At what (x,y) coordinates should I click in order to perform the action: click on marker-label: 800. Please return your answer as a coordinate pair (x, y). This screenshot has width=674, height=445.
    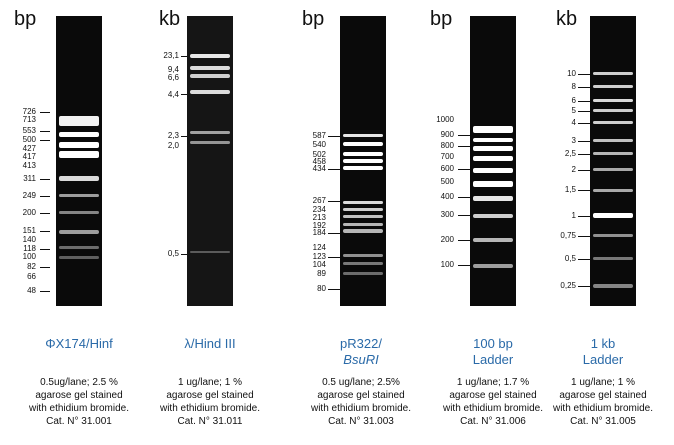
    Looking at the image, I should click on (447, 145).